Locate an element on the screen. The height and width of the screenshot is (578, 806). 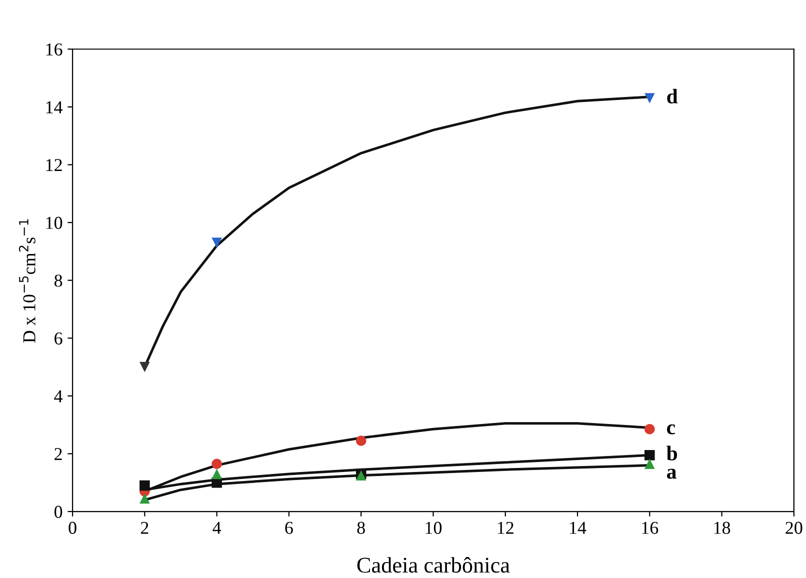
x-tick-label: 8 is located at coordinates (361, 528).